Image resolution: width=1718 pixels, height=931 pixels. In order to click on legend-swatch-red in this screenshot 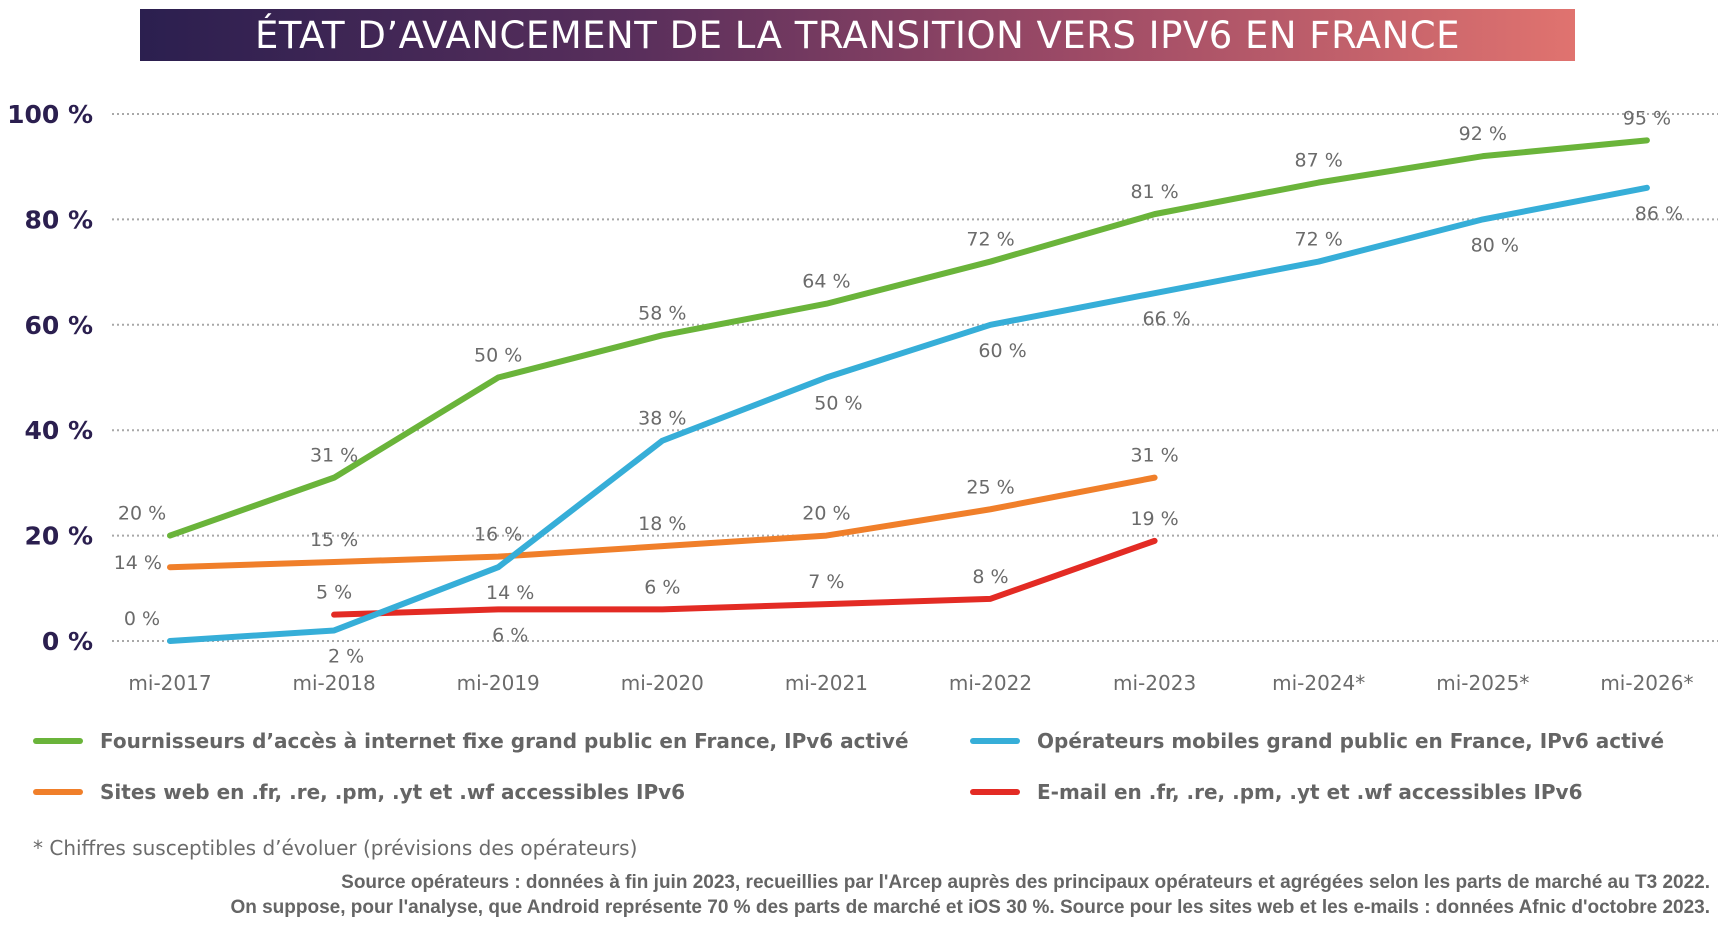, I will do `click(995, 792)`.